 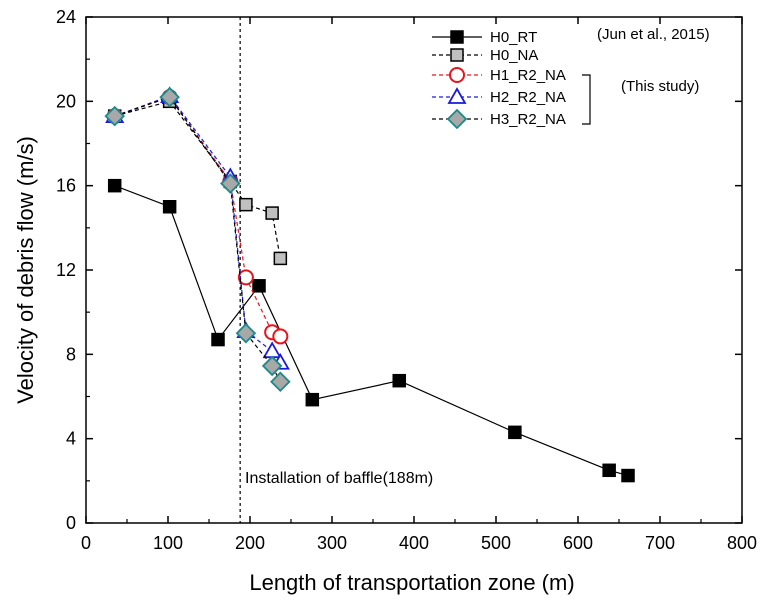 I want to click on legend-item: H1_R2_NA, so click(x=499, y=75).